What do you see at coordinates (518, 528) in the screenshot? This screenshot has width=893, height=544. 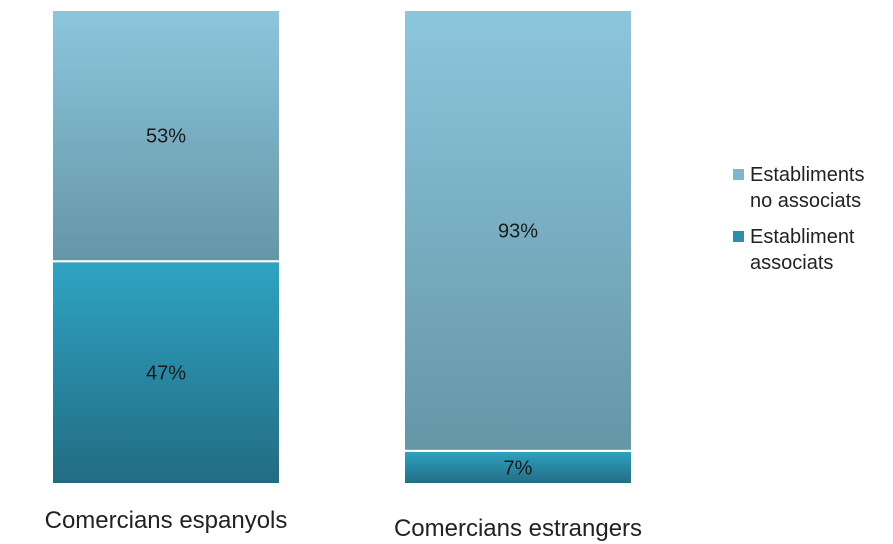 I see `category-label: Comercians estrangers` at bounding box center [518, 528].